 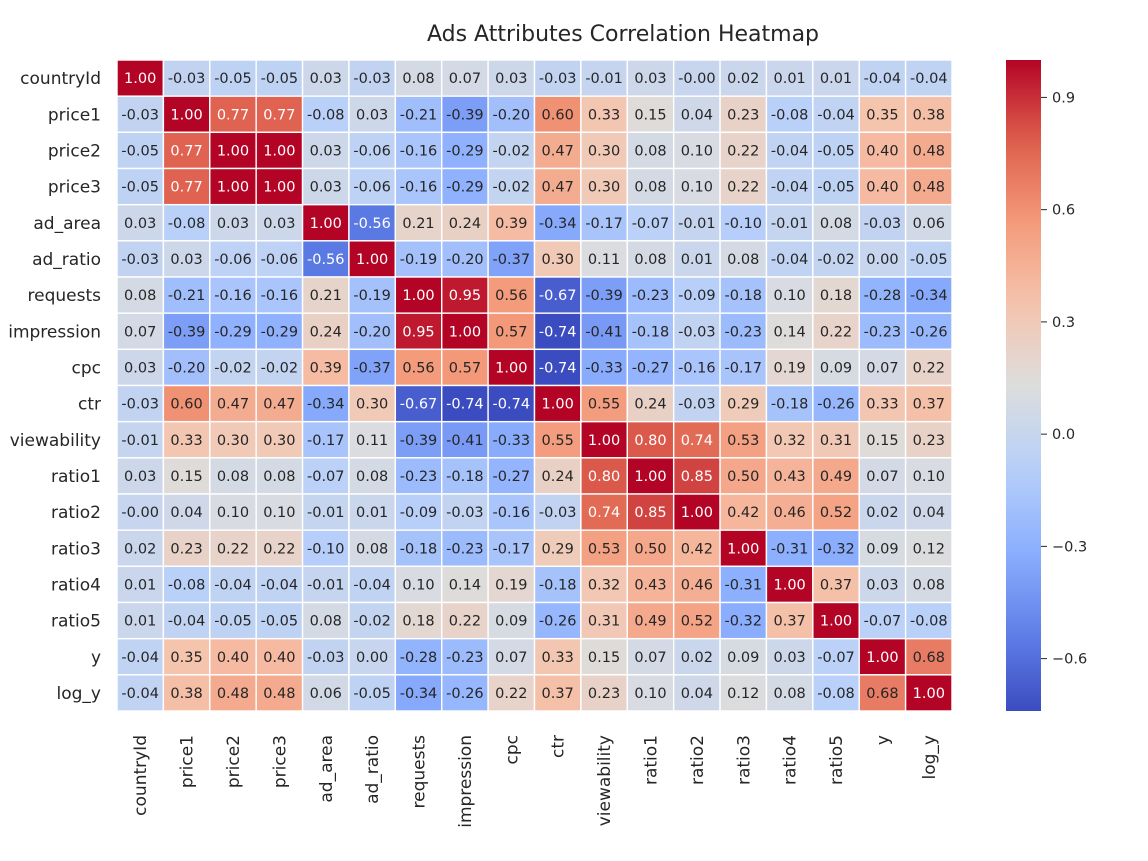 I want to click on heatmap-cell-price2-ratio1, so click(x=650, y=150).